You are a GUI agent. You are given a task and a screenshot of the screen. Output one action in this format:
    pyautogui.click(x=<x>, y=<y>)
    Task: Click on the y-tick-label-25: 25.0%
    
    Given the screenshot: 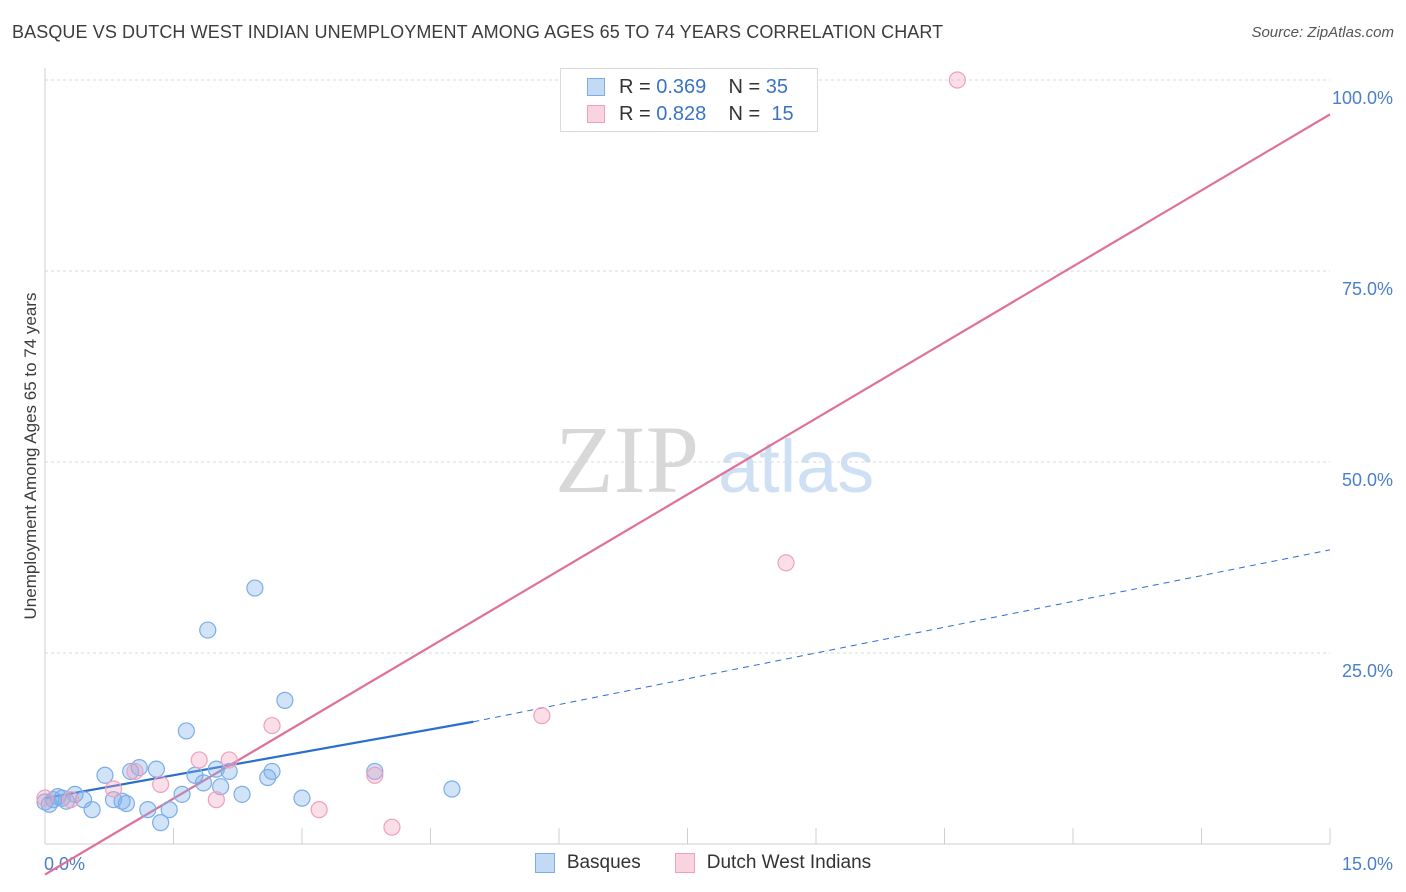 What is the action you would take?
    pyautogui.click(x=1367, y=671)
    